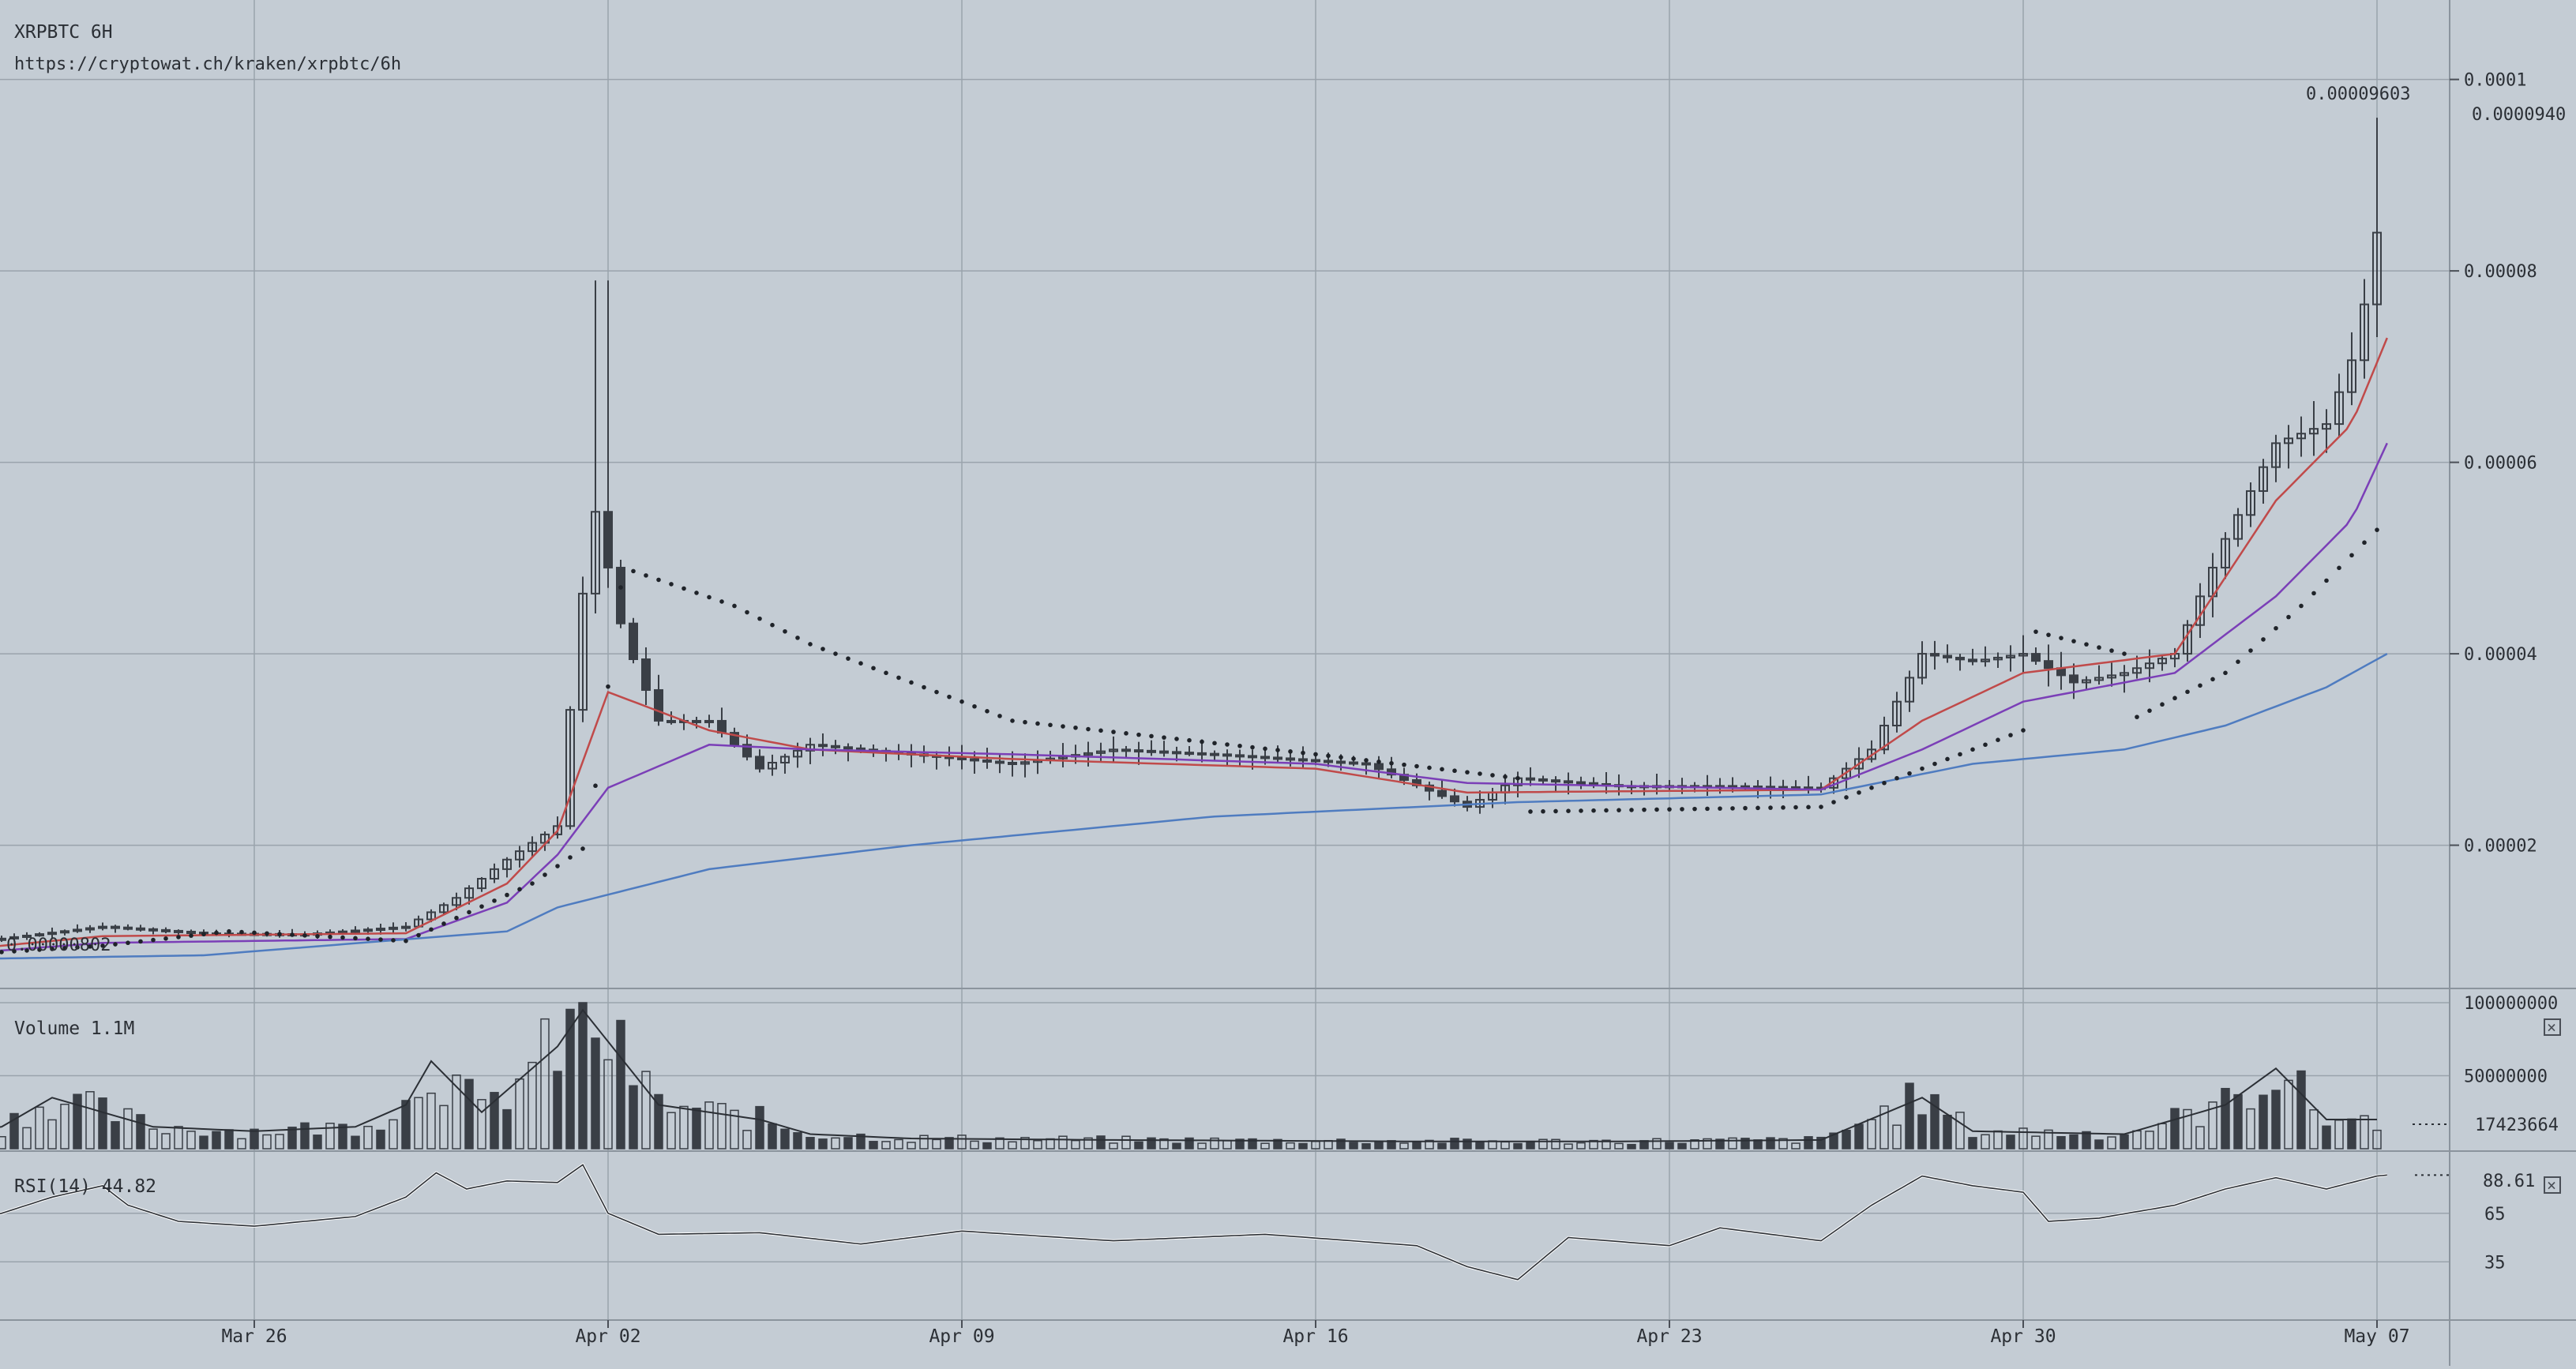  What do you see at coordinates (207, 64) in the screenshot?
I see `source-url: https://cryptowat.ch/kraken/xrpbtc/6h` at bounding box center [207, 64].